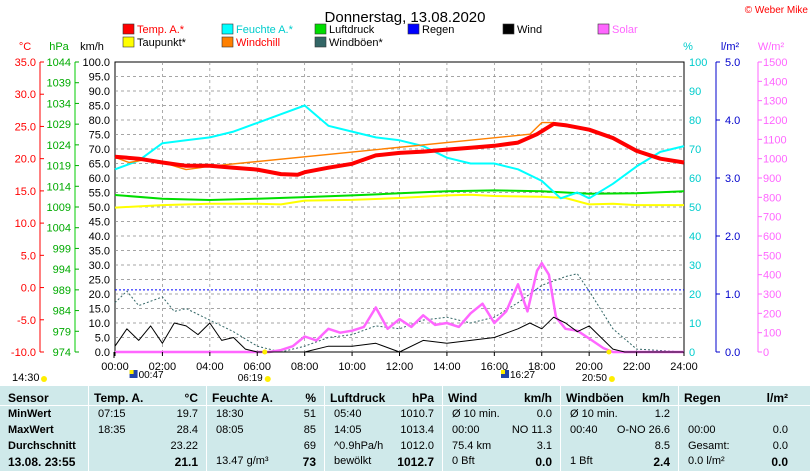 The image size is (810, 471). I want to click on row-label-avg: Durchschnitt, so click(42, 446).